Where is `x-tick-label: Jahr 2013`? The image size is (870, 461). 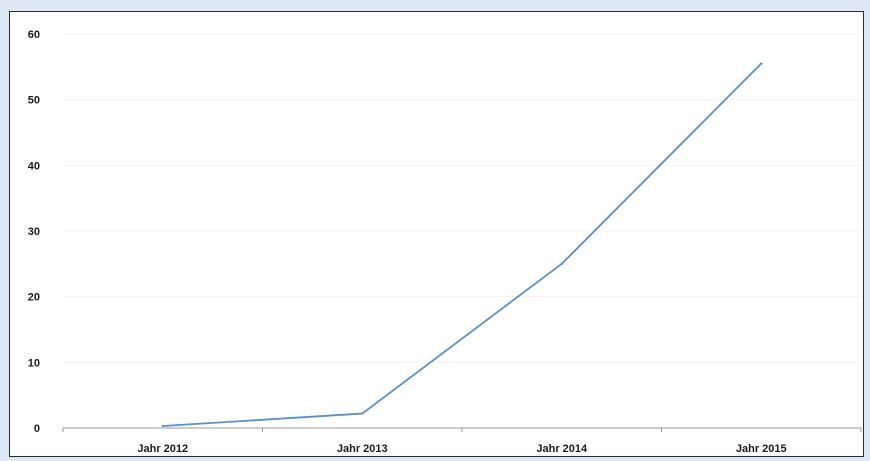 x-tick-label: Jahr 2013 is located at coordinates (362, 449).